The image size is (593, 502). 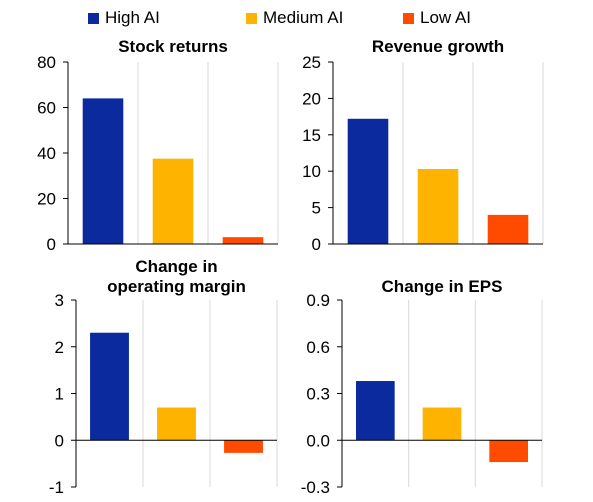 I want to click on y-tick-label: 60, so click(x=46, y=108).